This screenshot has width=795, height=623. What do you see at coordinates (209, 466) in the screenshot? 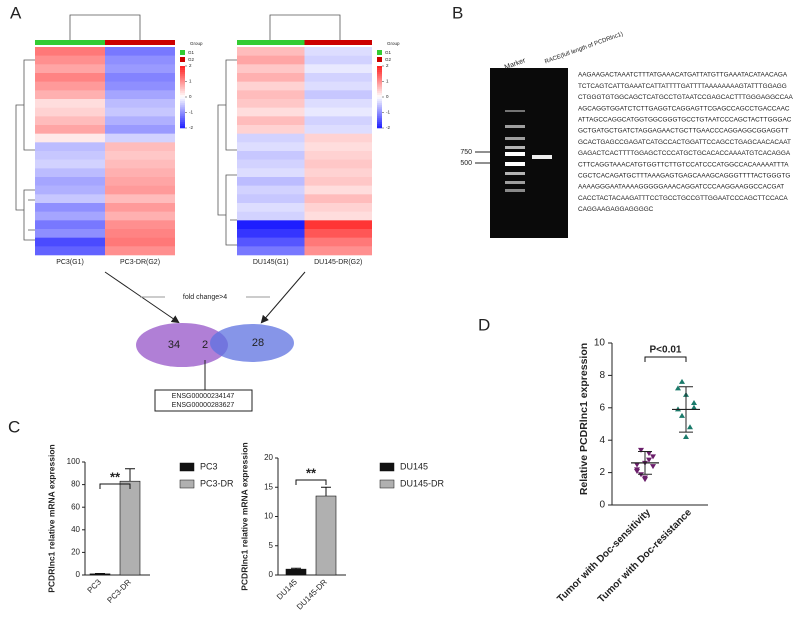
I see `legend-label: PC3` at bounding box center [209, 466].